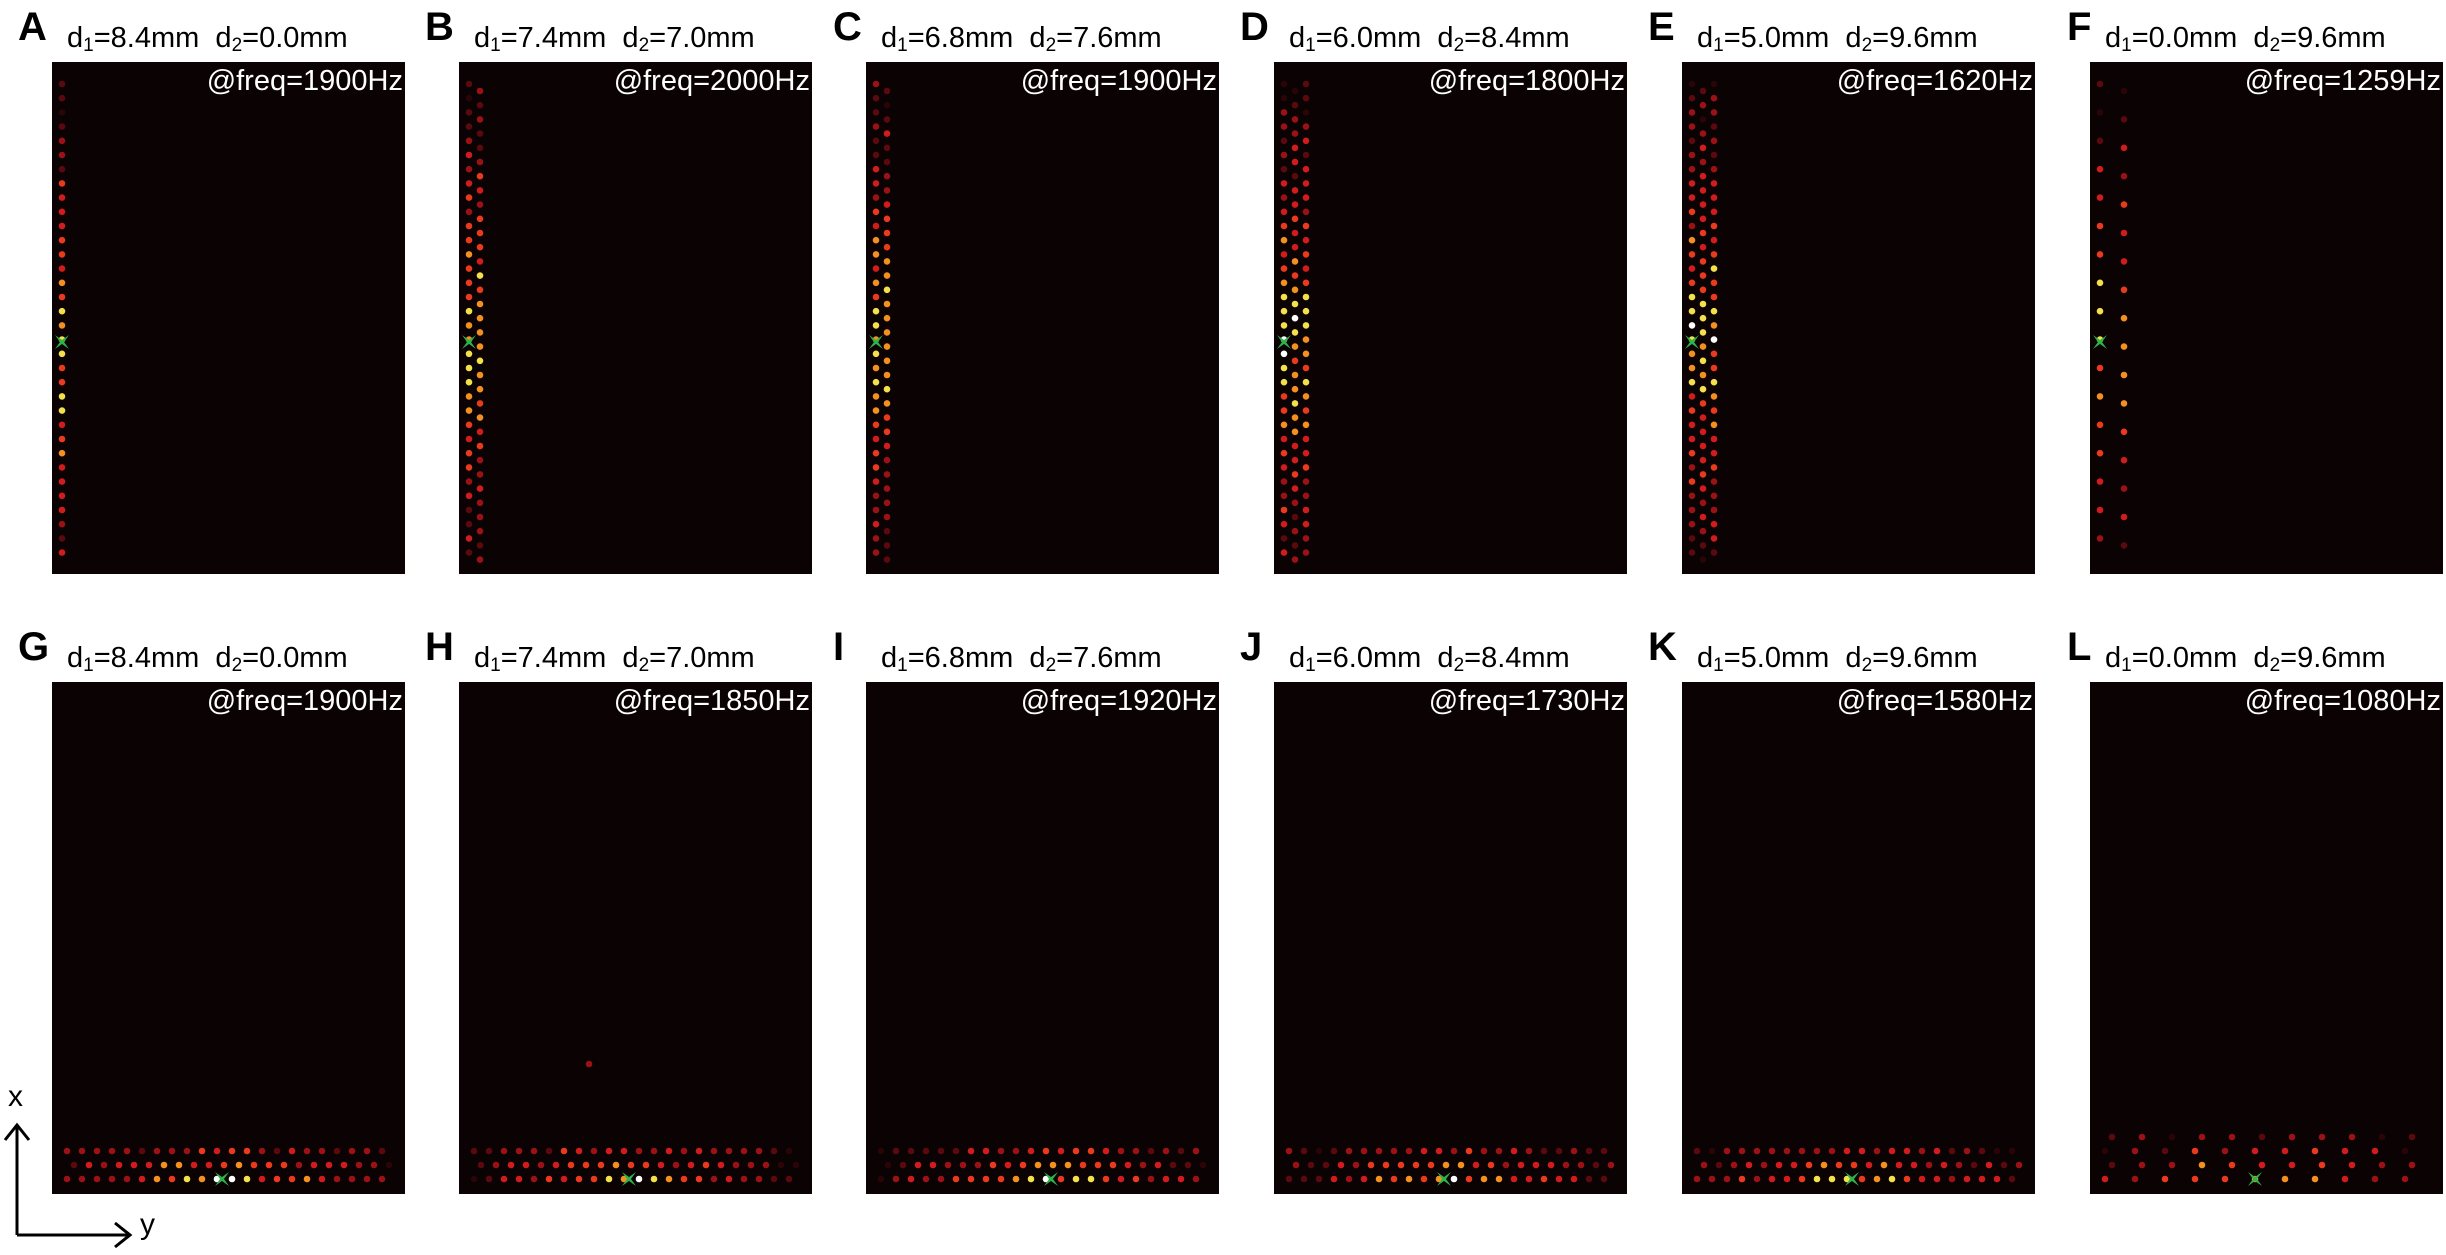 The height and width of the screenshot is (1255, 2446). Describe the element at coordinates (133, 39) in the screenshot. I see `d1-label: d1=8.4mm` at that location.